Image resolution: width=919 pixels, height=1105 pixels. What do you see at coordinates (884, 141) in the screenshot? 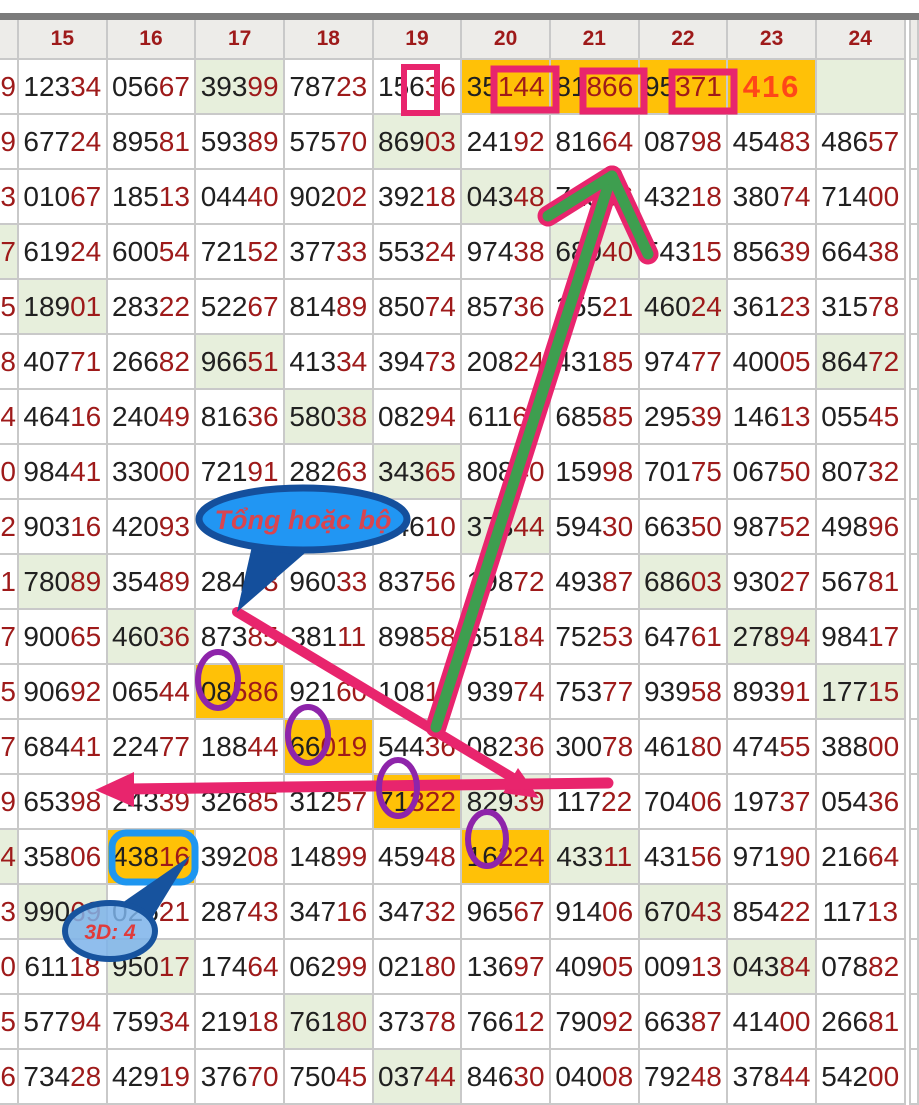
I see `digit-group: 57` at bounding box center [884, 141].